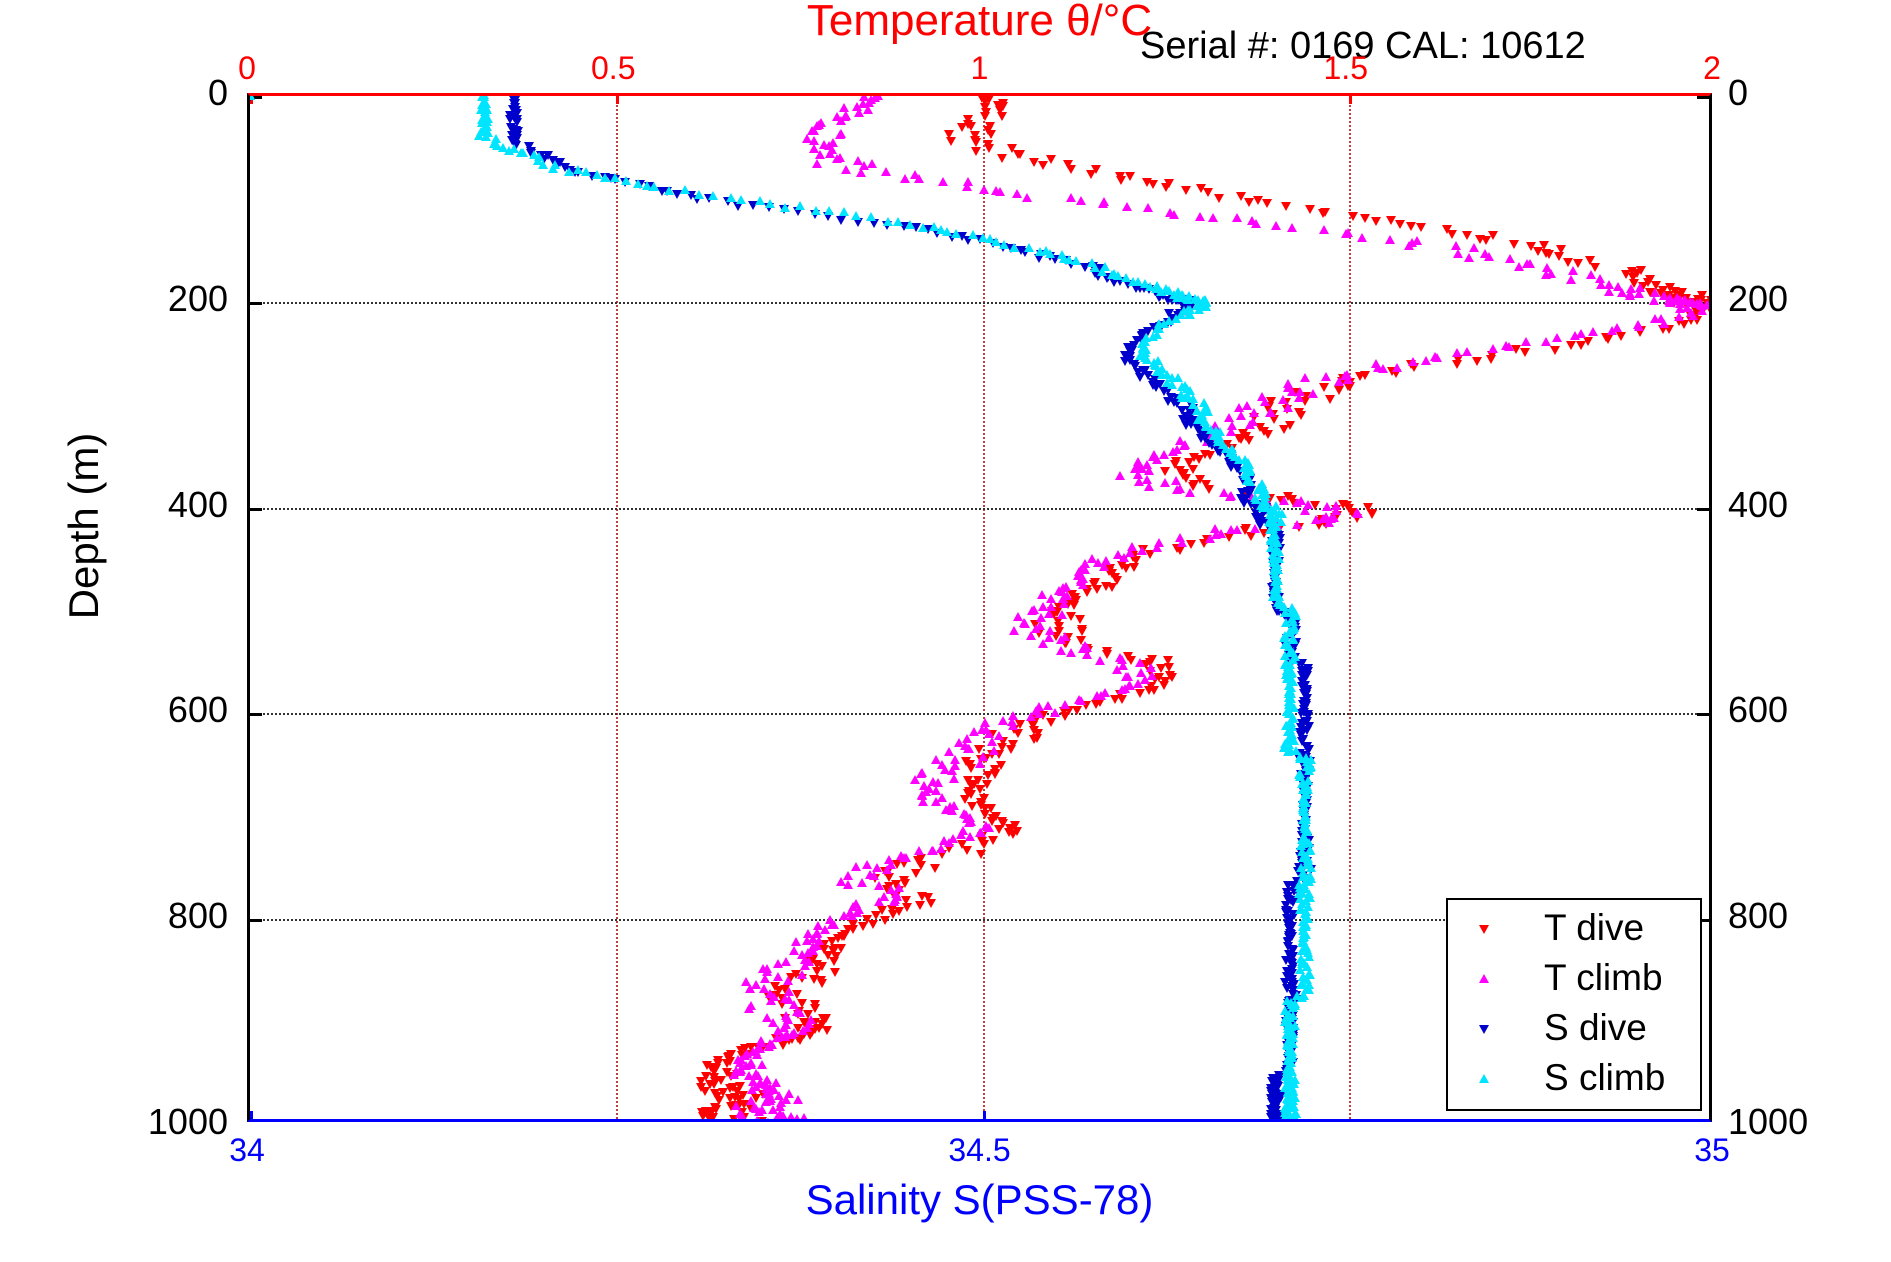 This screenshot has width=1891, height=1262. I want to click on legend-box: T dive T climb S dive S climb, so click(1574, 1004).